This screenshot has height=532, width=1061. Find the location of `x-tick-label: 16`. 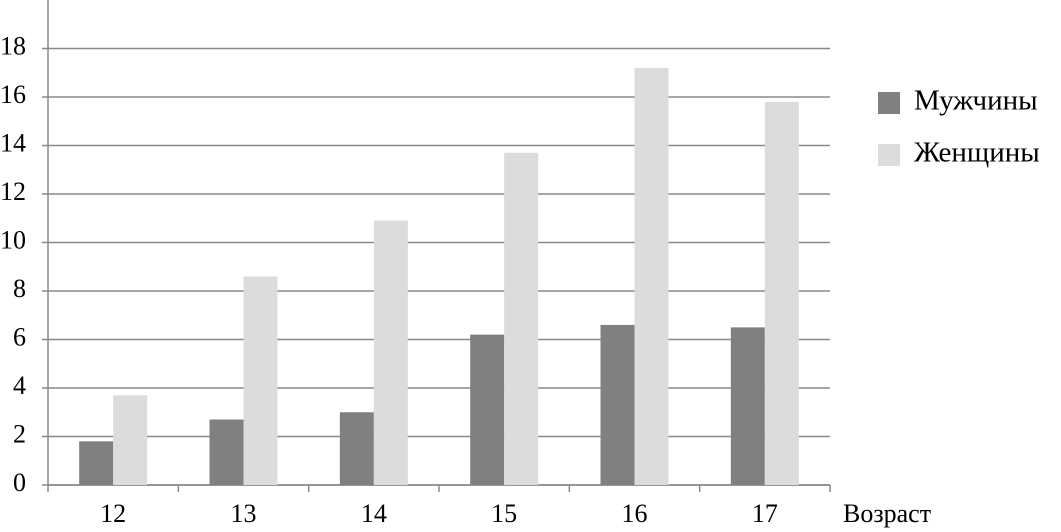

x-tick-label: 16 is located at coordinates (635, 513).